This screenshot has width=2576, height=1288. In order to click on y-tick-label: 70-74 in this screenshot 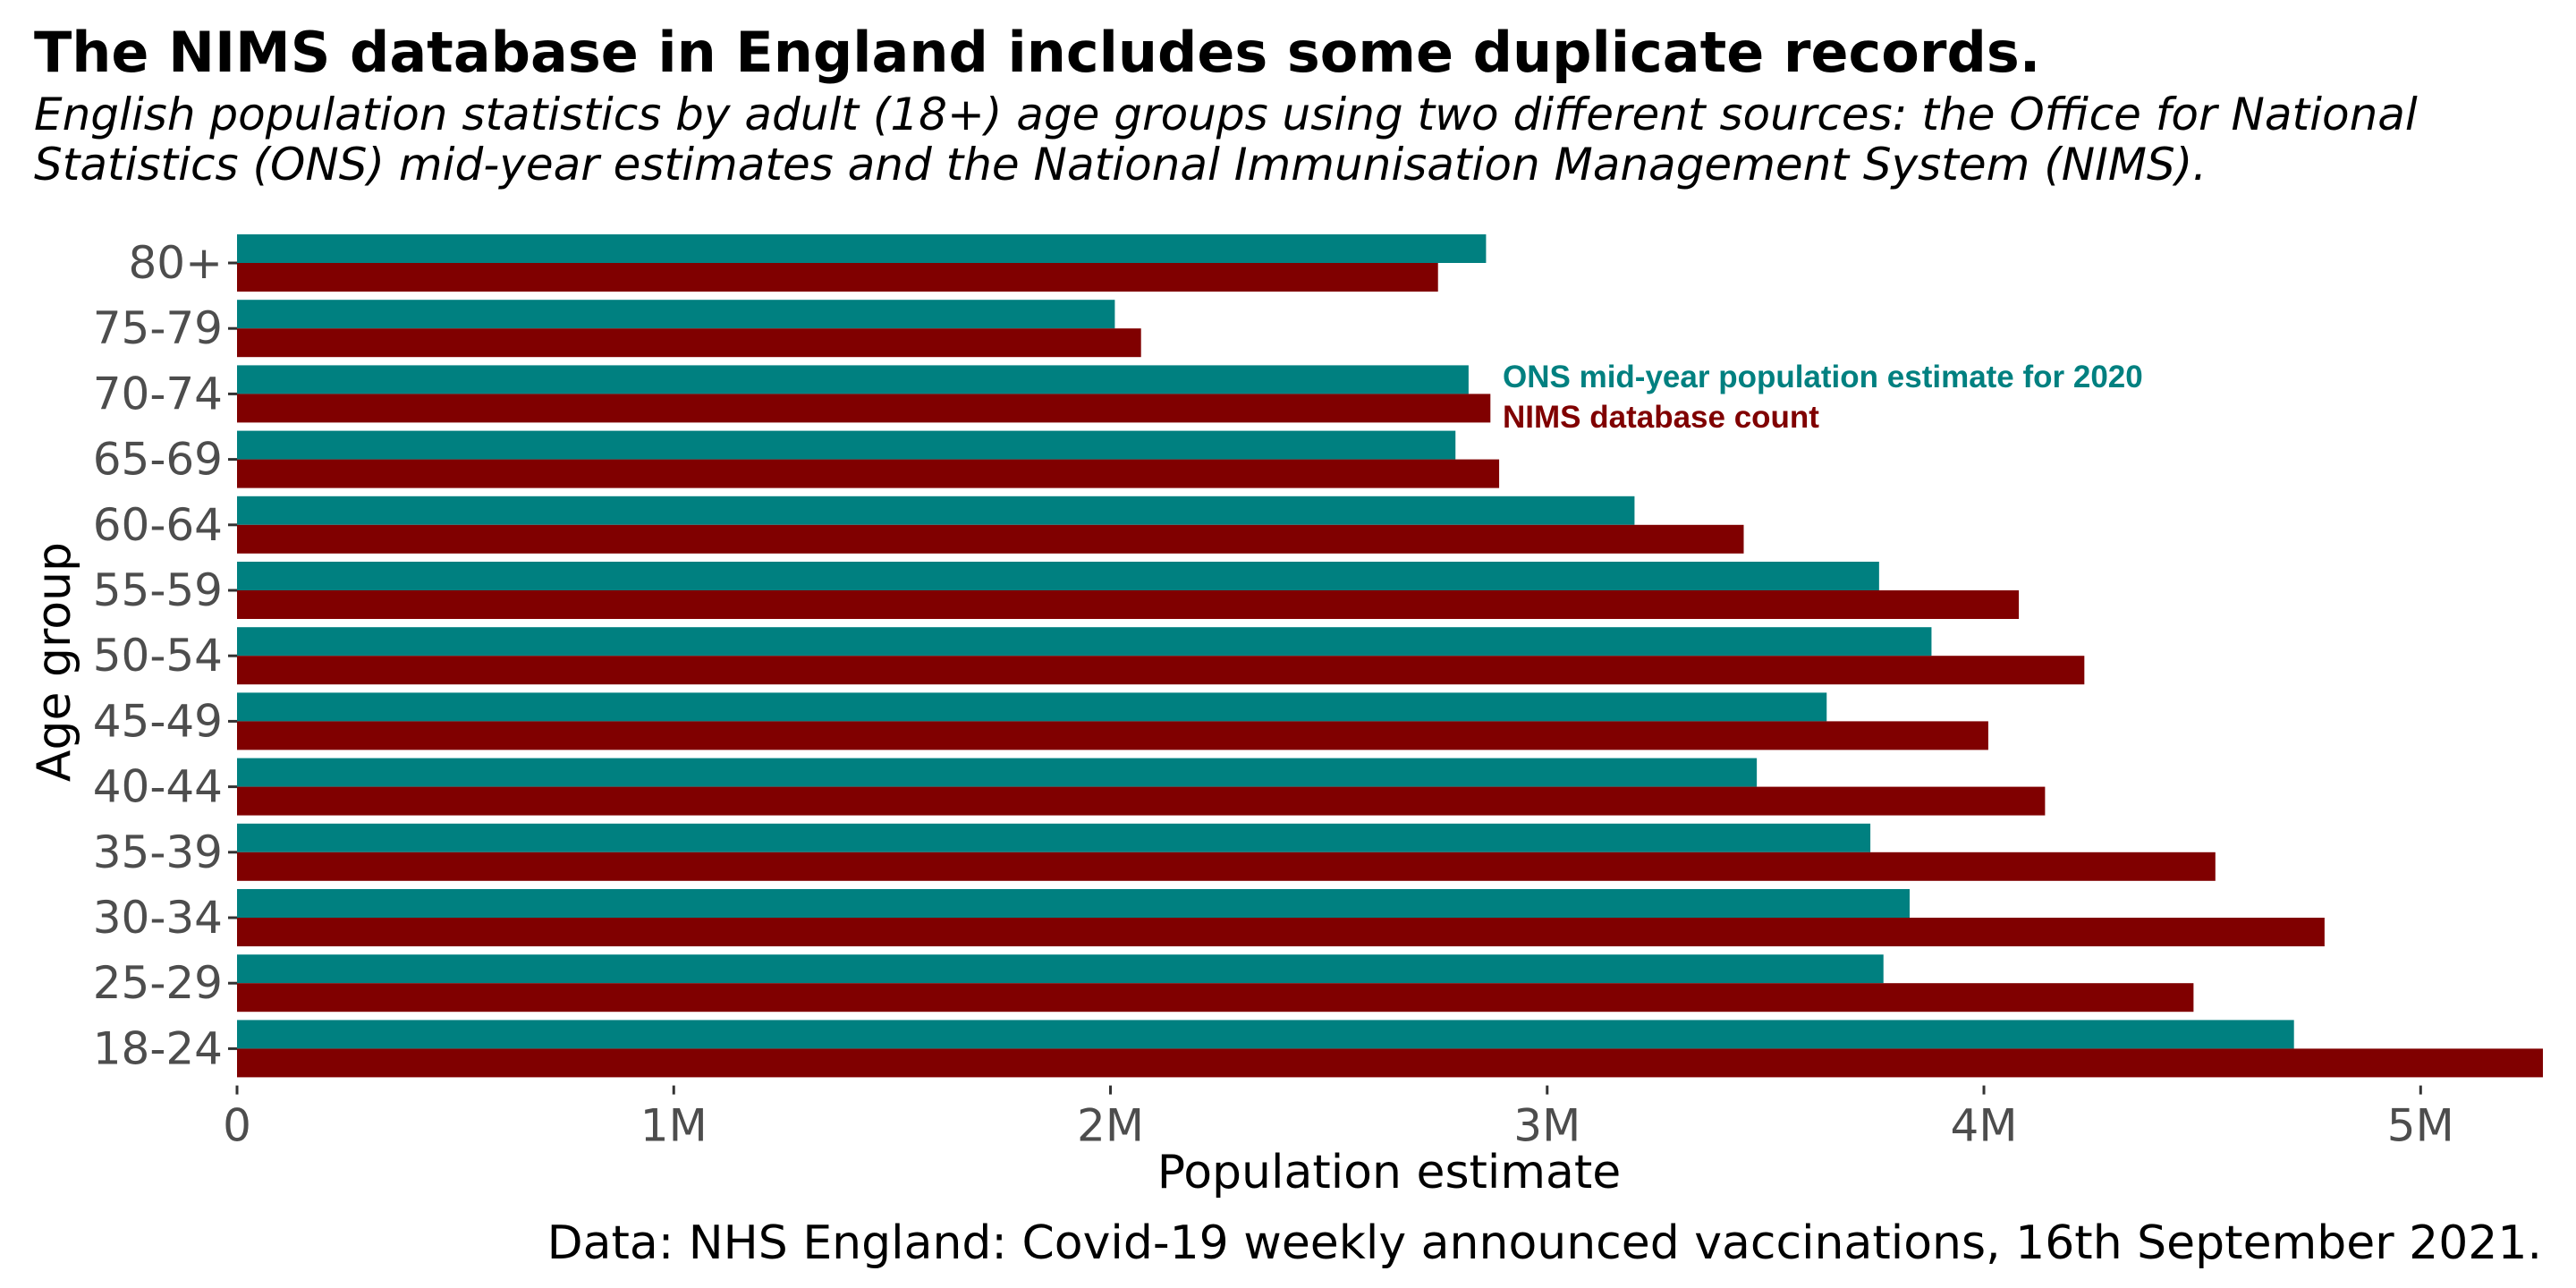, I will do `click(158, 393)`.